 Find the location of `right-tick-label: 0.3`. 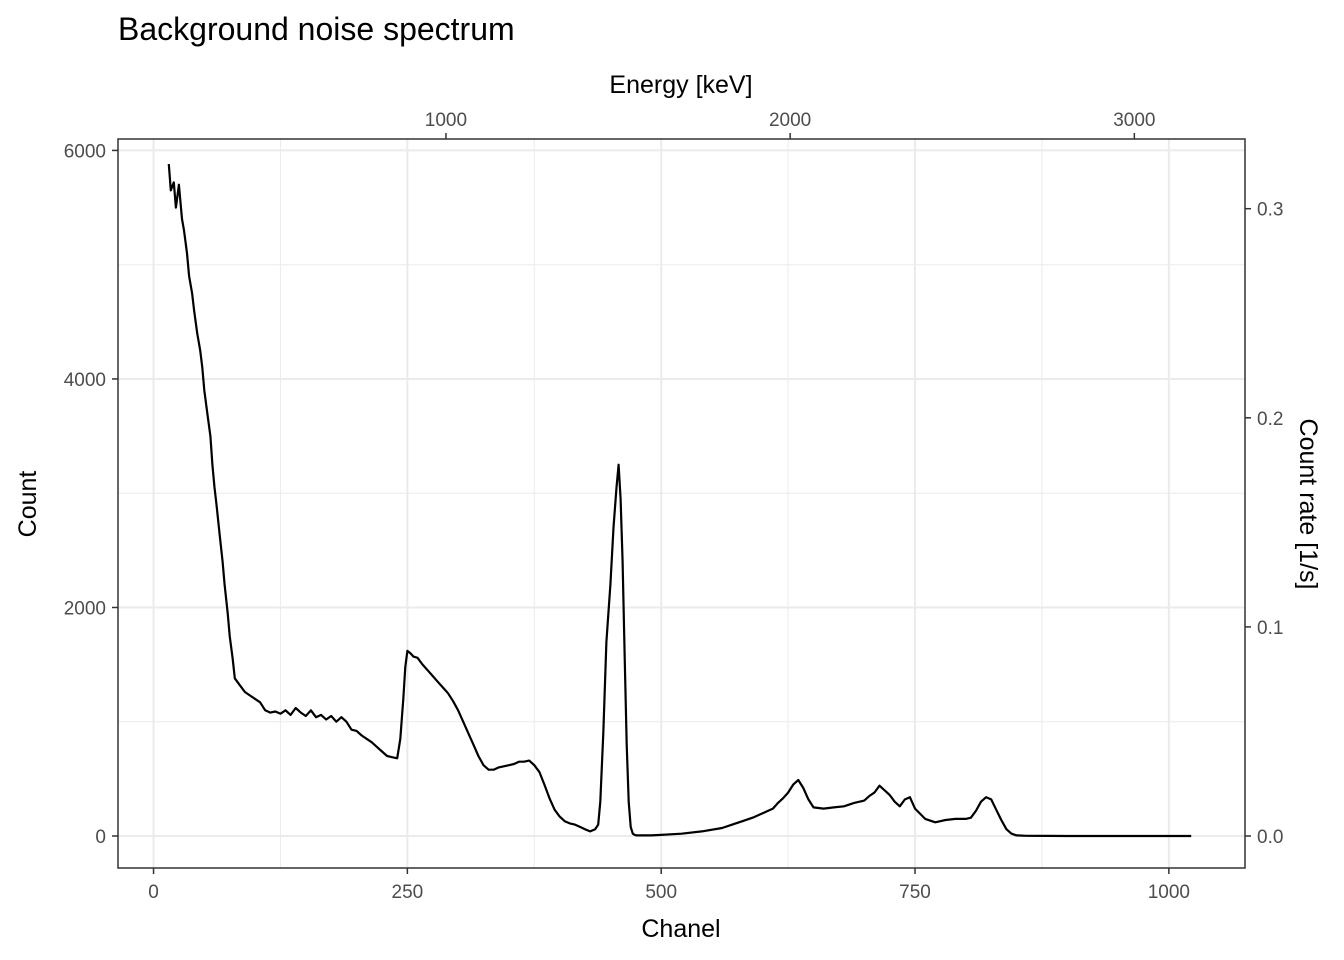

right-tick-label: 0.3 is located at coordinates (1270, 210).